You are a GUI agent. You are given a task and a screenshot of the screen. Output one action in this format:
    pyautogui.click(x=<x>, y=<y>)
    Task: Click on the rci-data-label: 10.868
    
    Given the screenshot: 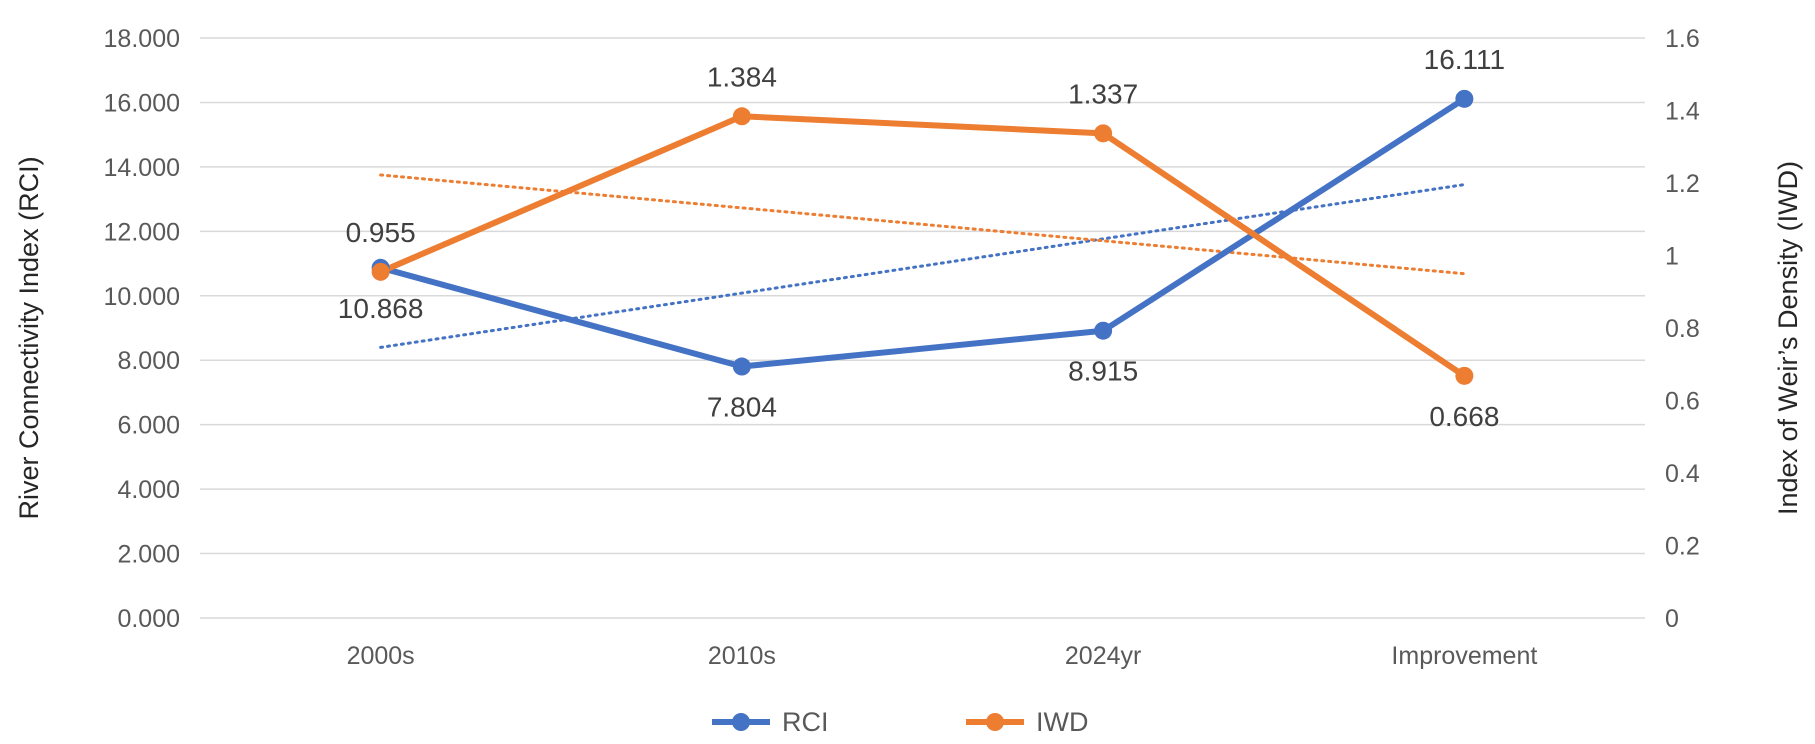 What is the action you would take?
    pyautogui.click(x=381, y=308)
    